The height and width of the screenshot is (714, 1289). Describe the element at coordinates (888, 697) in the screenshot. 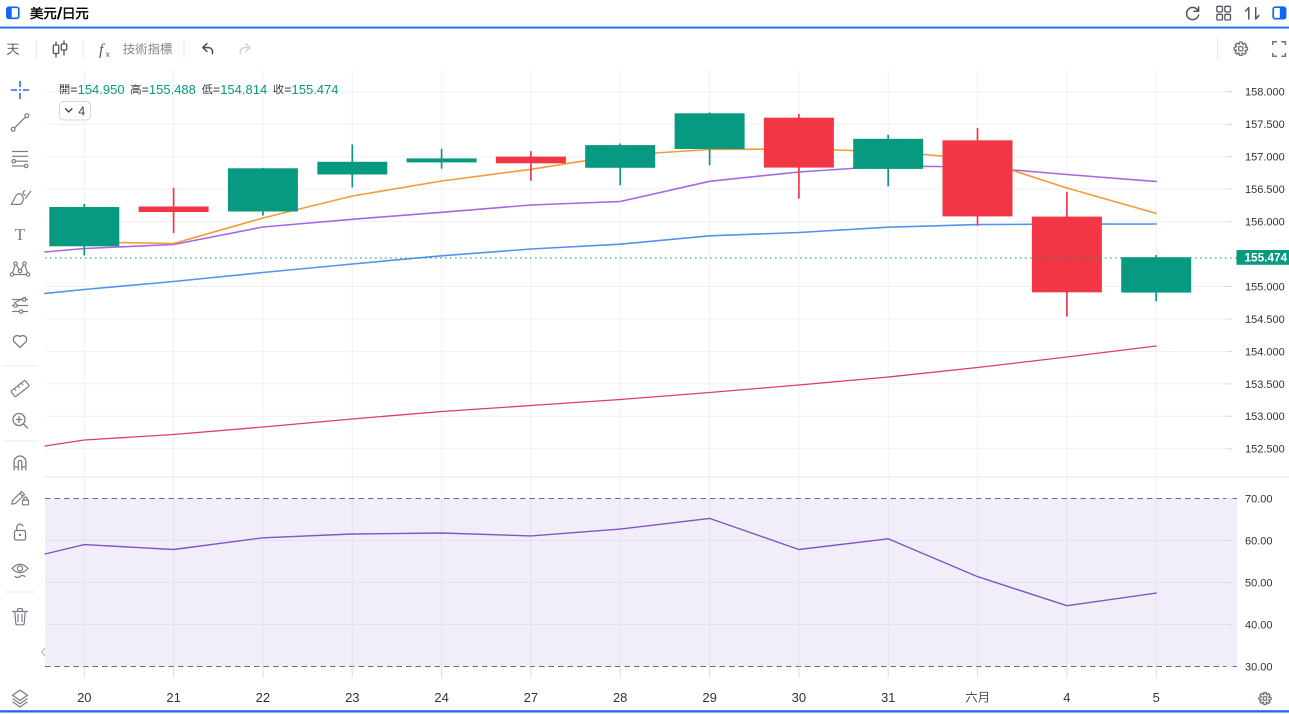

I see `svg-text: 31` at that location.